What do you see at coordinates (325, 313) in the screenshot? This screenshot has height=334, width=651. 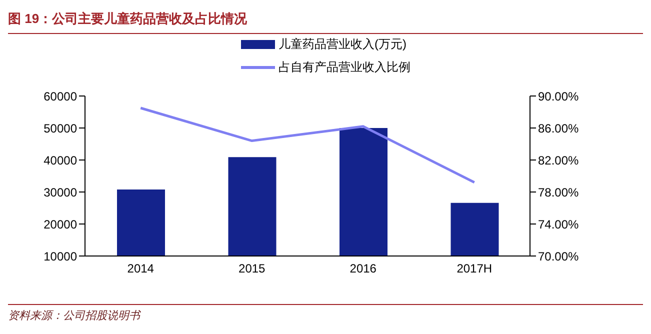 I see `text: 资料来源：公司招股说明书` at bounding box center [325, 313].